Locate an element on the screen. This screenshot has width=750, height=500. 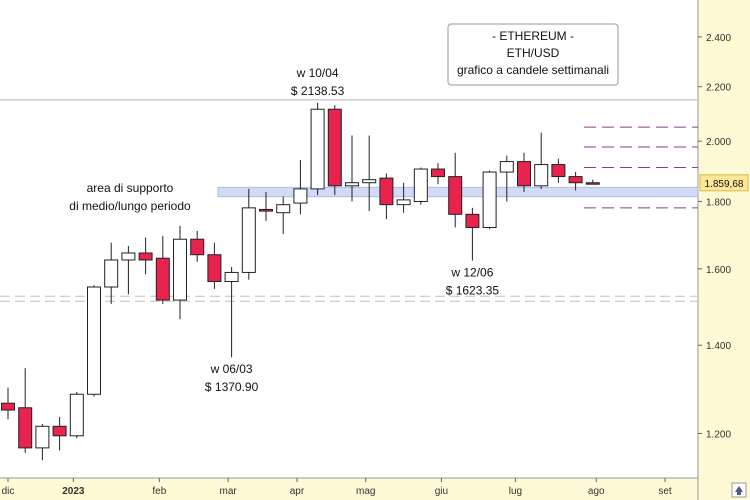
x-tick-label-4: apr is located at coordinates (297, 491).